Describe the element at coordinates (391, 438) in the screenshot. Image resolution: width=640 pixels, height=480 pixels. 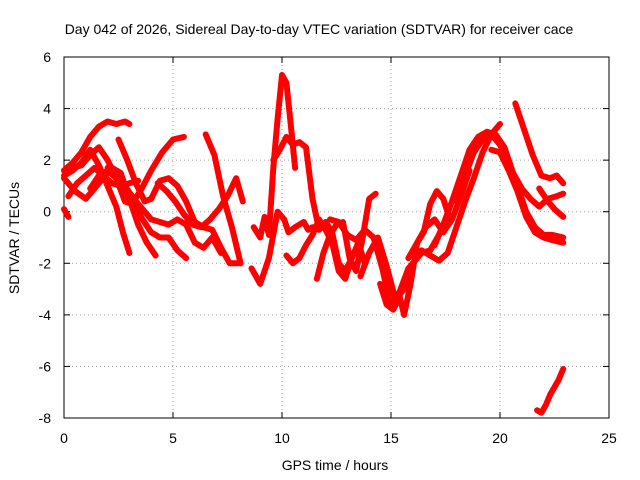
I see `x-tick-label: 15` at that location.